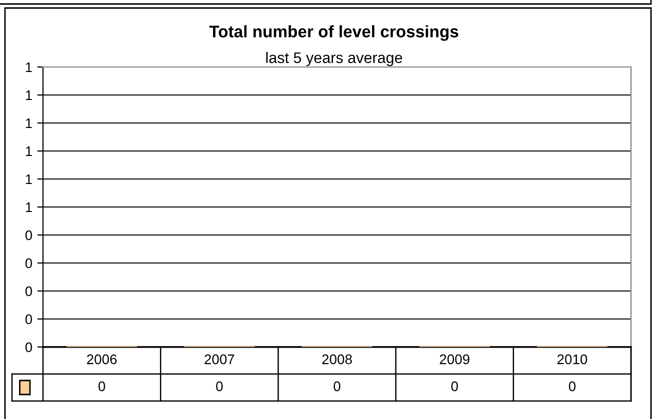 This screenshot has height=419, width=656. What do you see at coordinates (337, 359) in the screenshot?
I see `x-tick-label: 2008` at bounding box center [337, 359].